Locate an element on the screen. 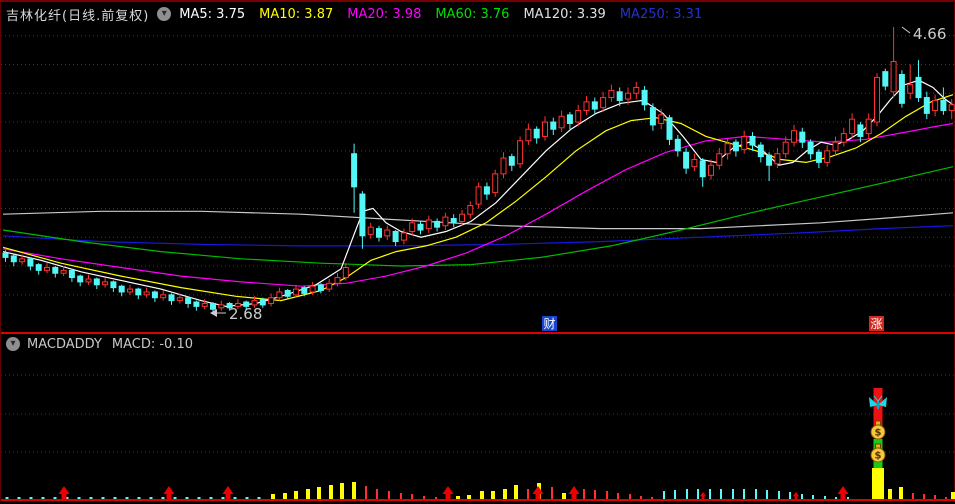 The height and width of the screenshot is (504, 955). event-badge-1: 涨 is located at coordinates (876, 323).